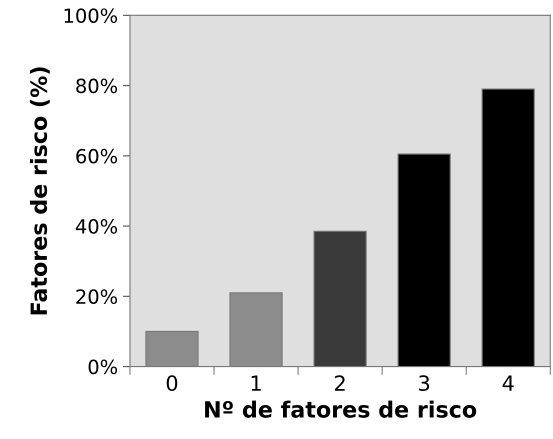  What do you see at coordinates (91, 16) in the screenshot?
I see `y-tick-label: 100%` at bounding box center [91, 16].